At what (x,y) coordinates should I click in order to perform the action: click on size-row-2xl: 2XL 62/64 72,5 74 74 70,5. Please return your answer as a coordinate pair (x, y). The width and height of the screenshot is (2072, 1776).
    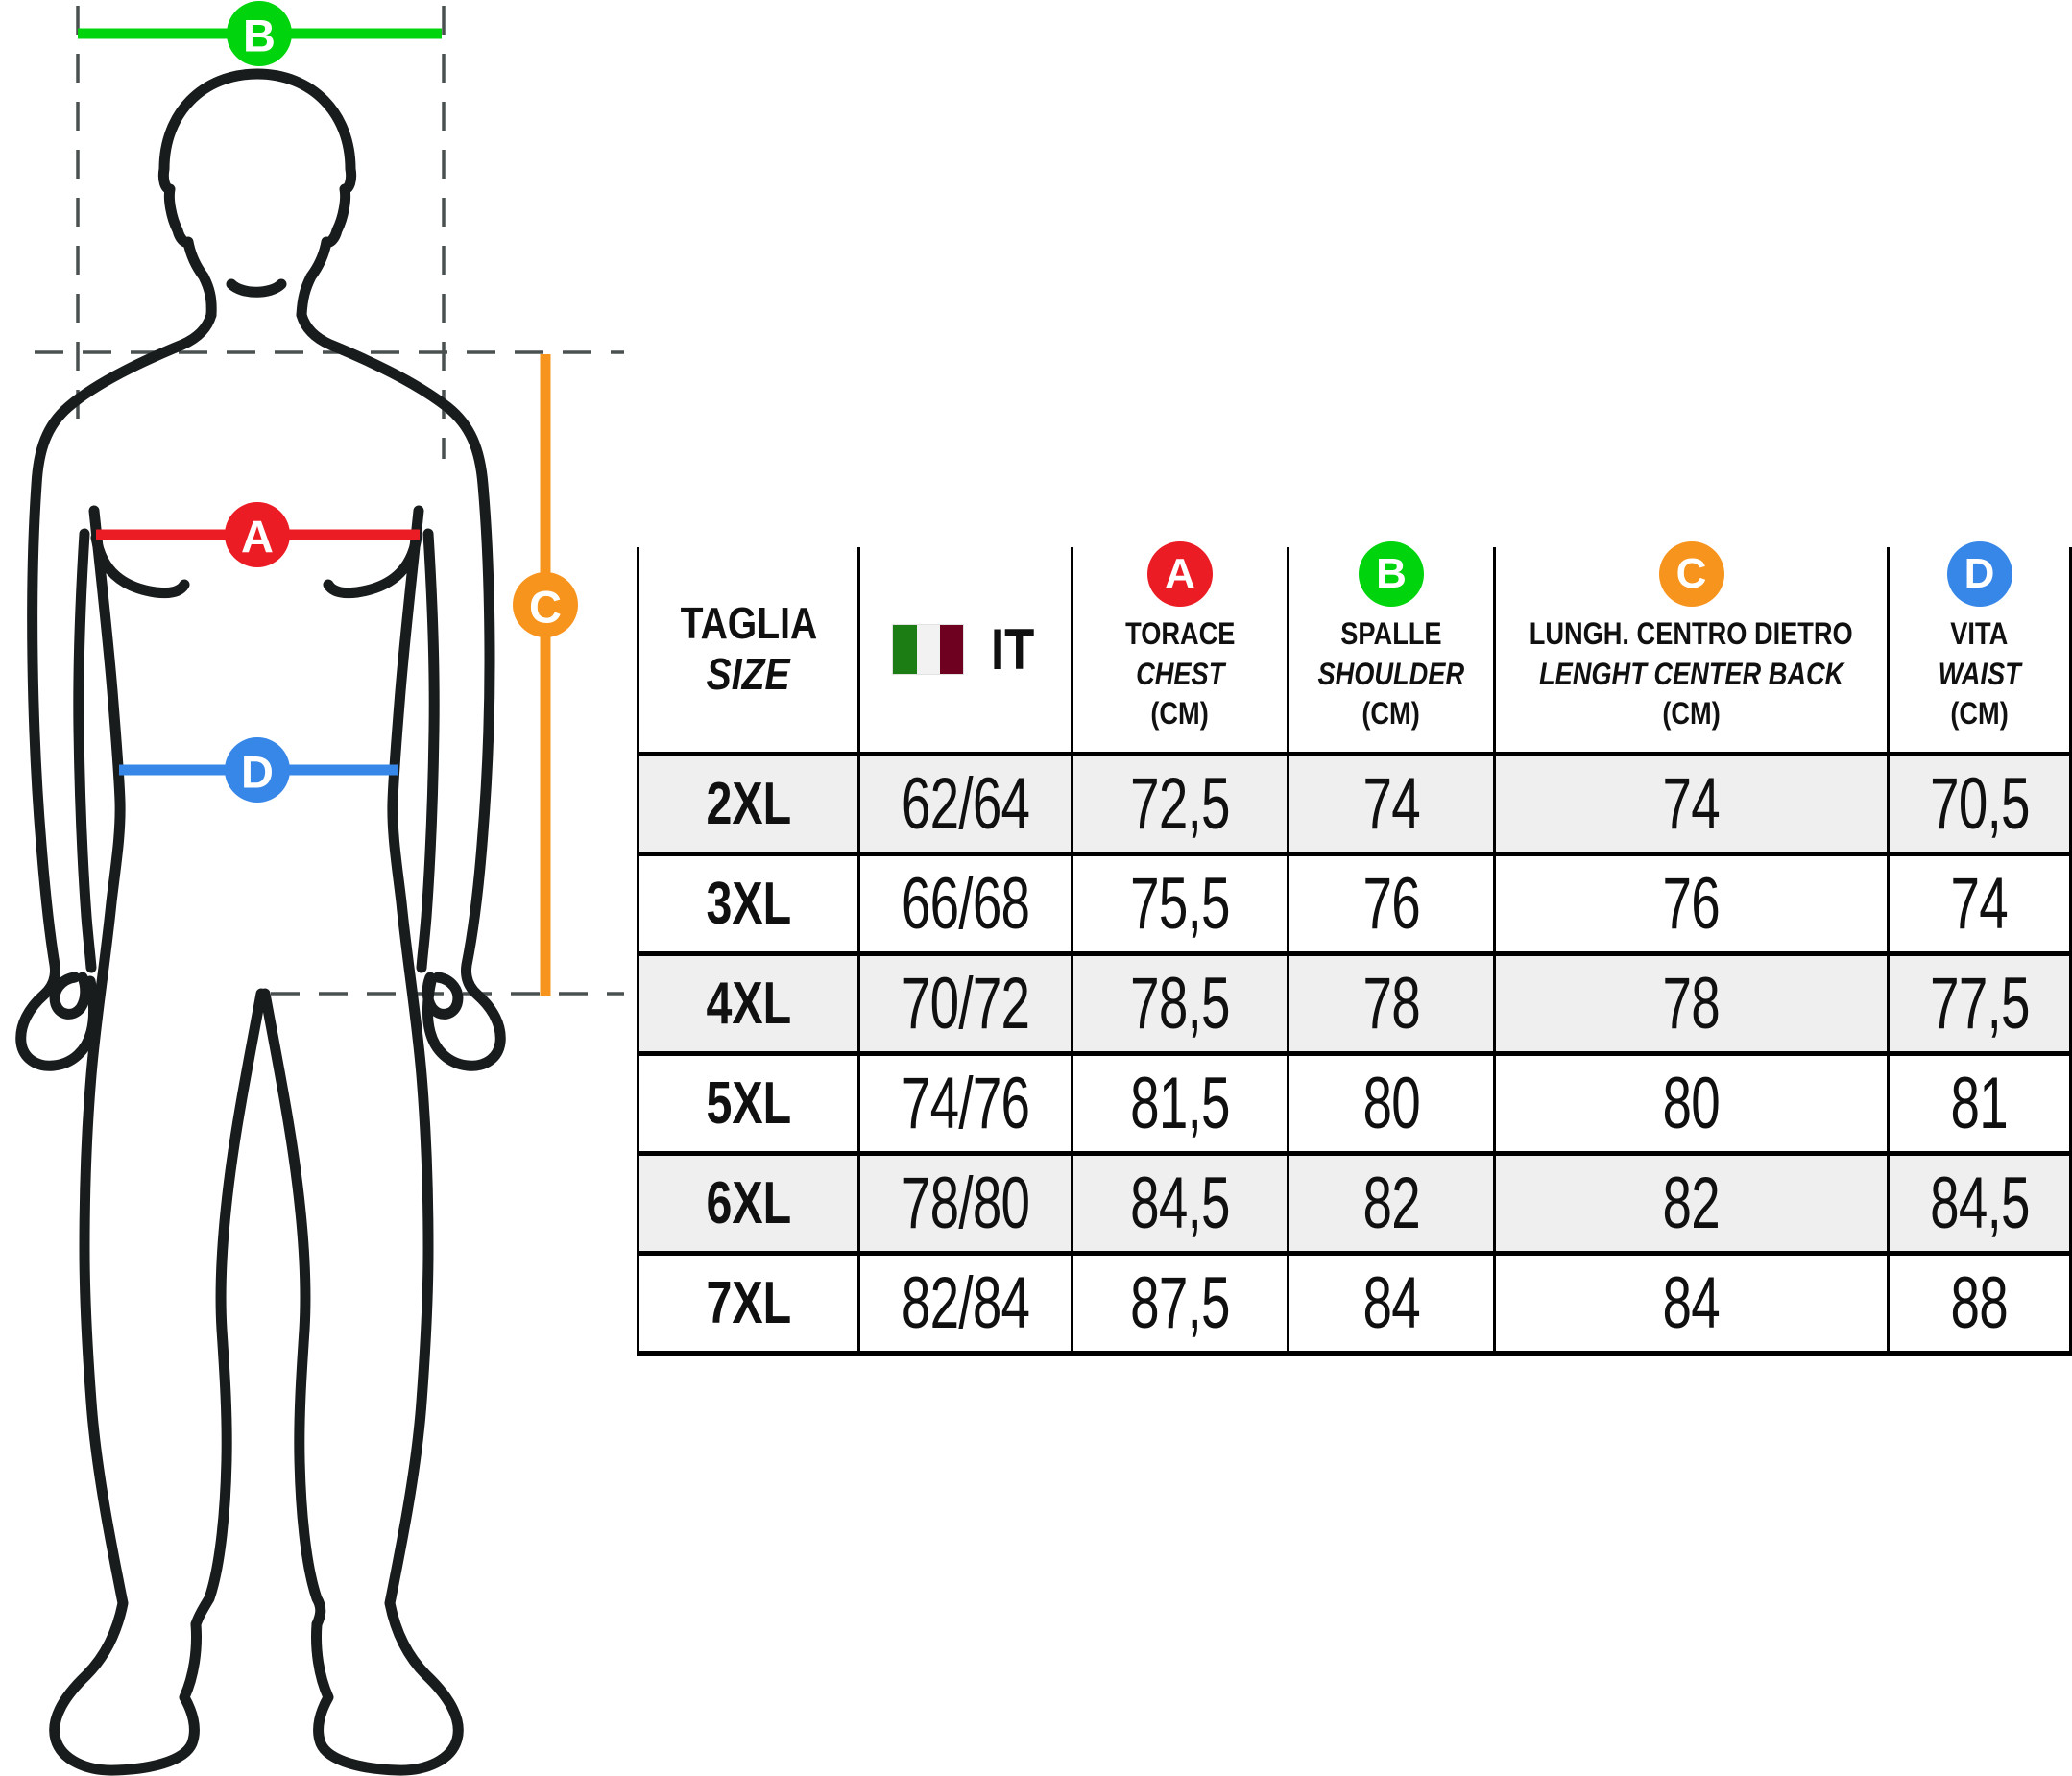
    Looking at the image, I should click on (1354, 803).